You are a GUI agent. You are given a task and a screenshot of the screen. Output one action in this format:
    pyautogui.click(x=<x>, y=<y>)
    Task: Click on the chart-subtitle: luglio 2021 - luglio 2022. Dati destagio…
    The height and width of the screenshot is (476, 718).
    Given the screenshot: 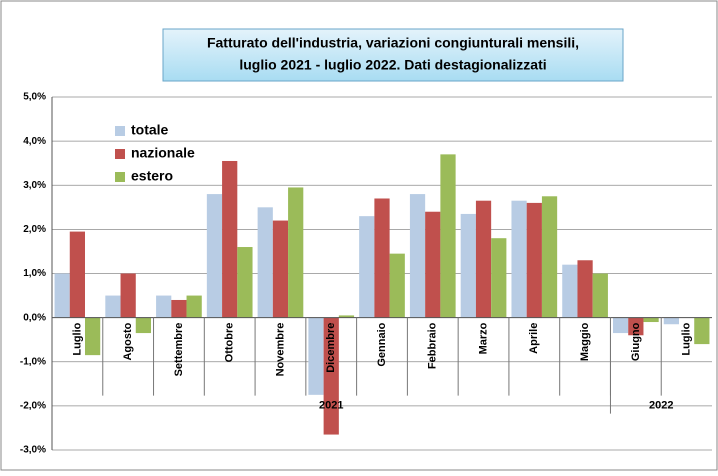 What is the action you would take?
    pyautogui.click(x=392, y=65)
    